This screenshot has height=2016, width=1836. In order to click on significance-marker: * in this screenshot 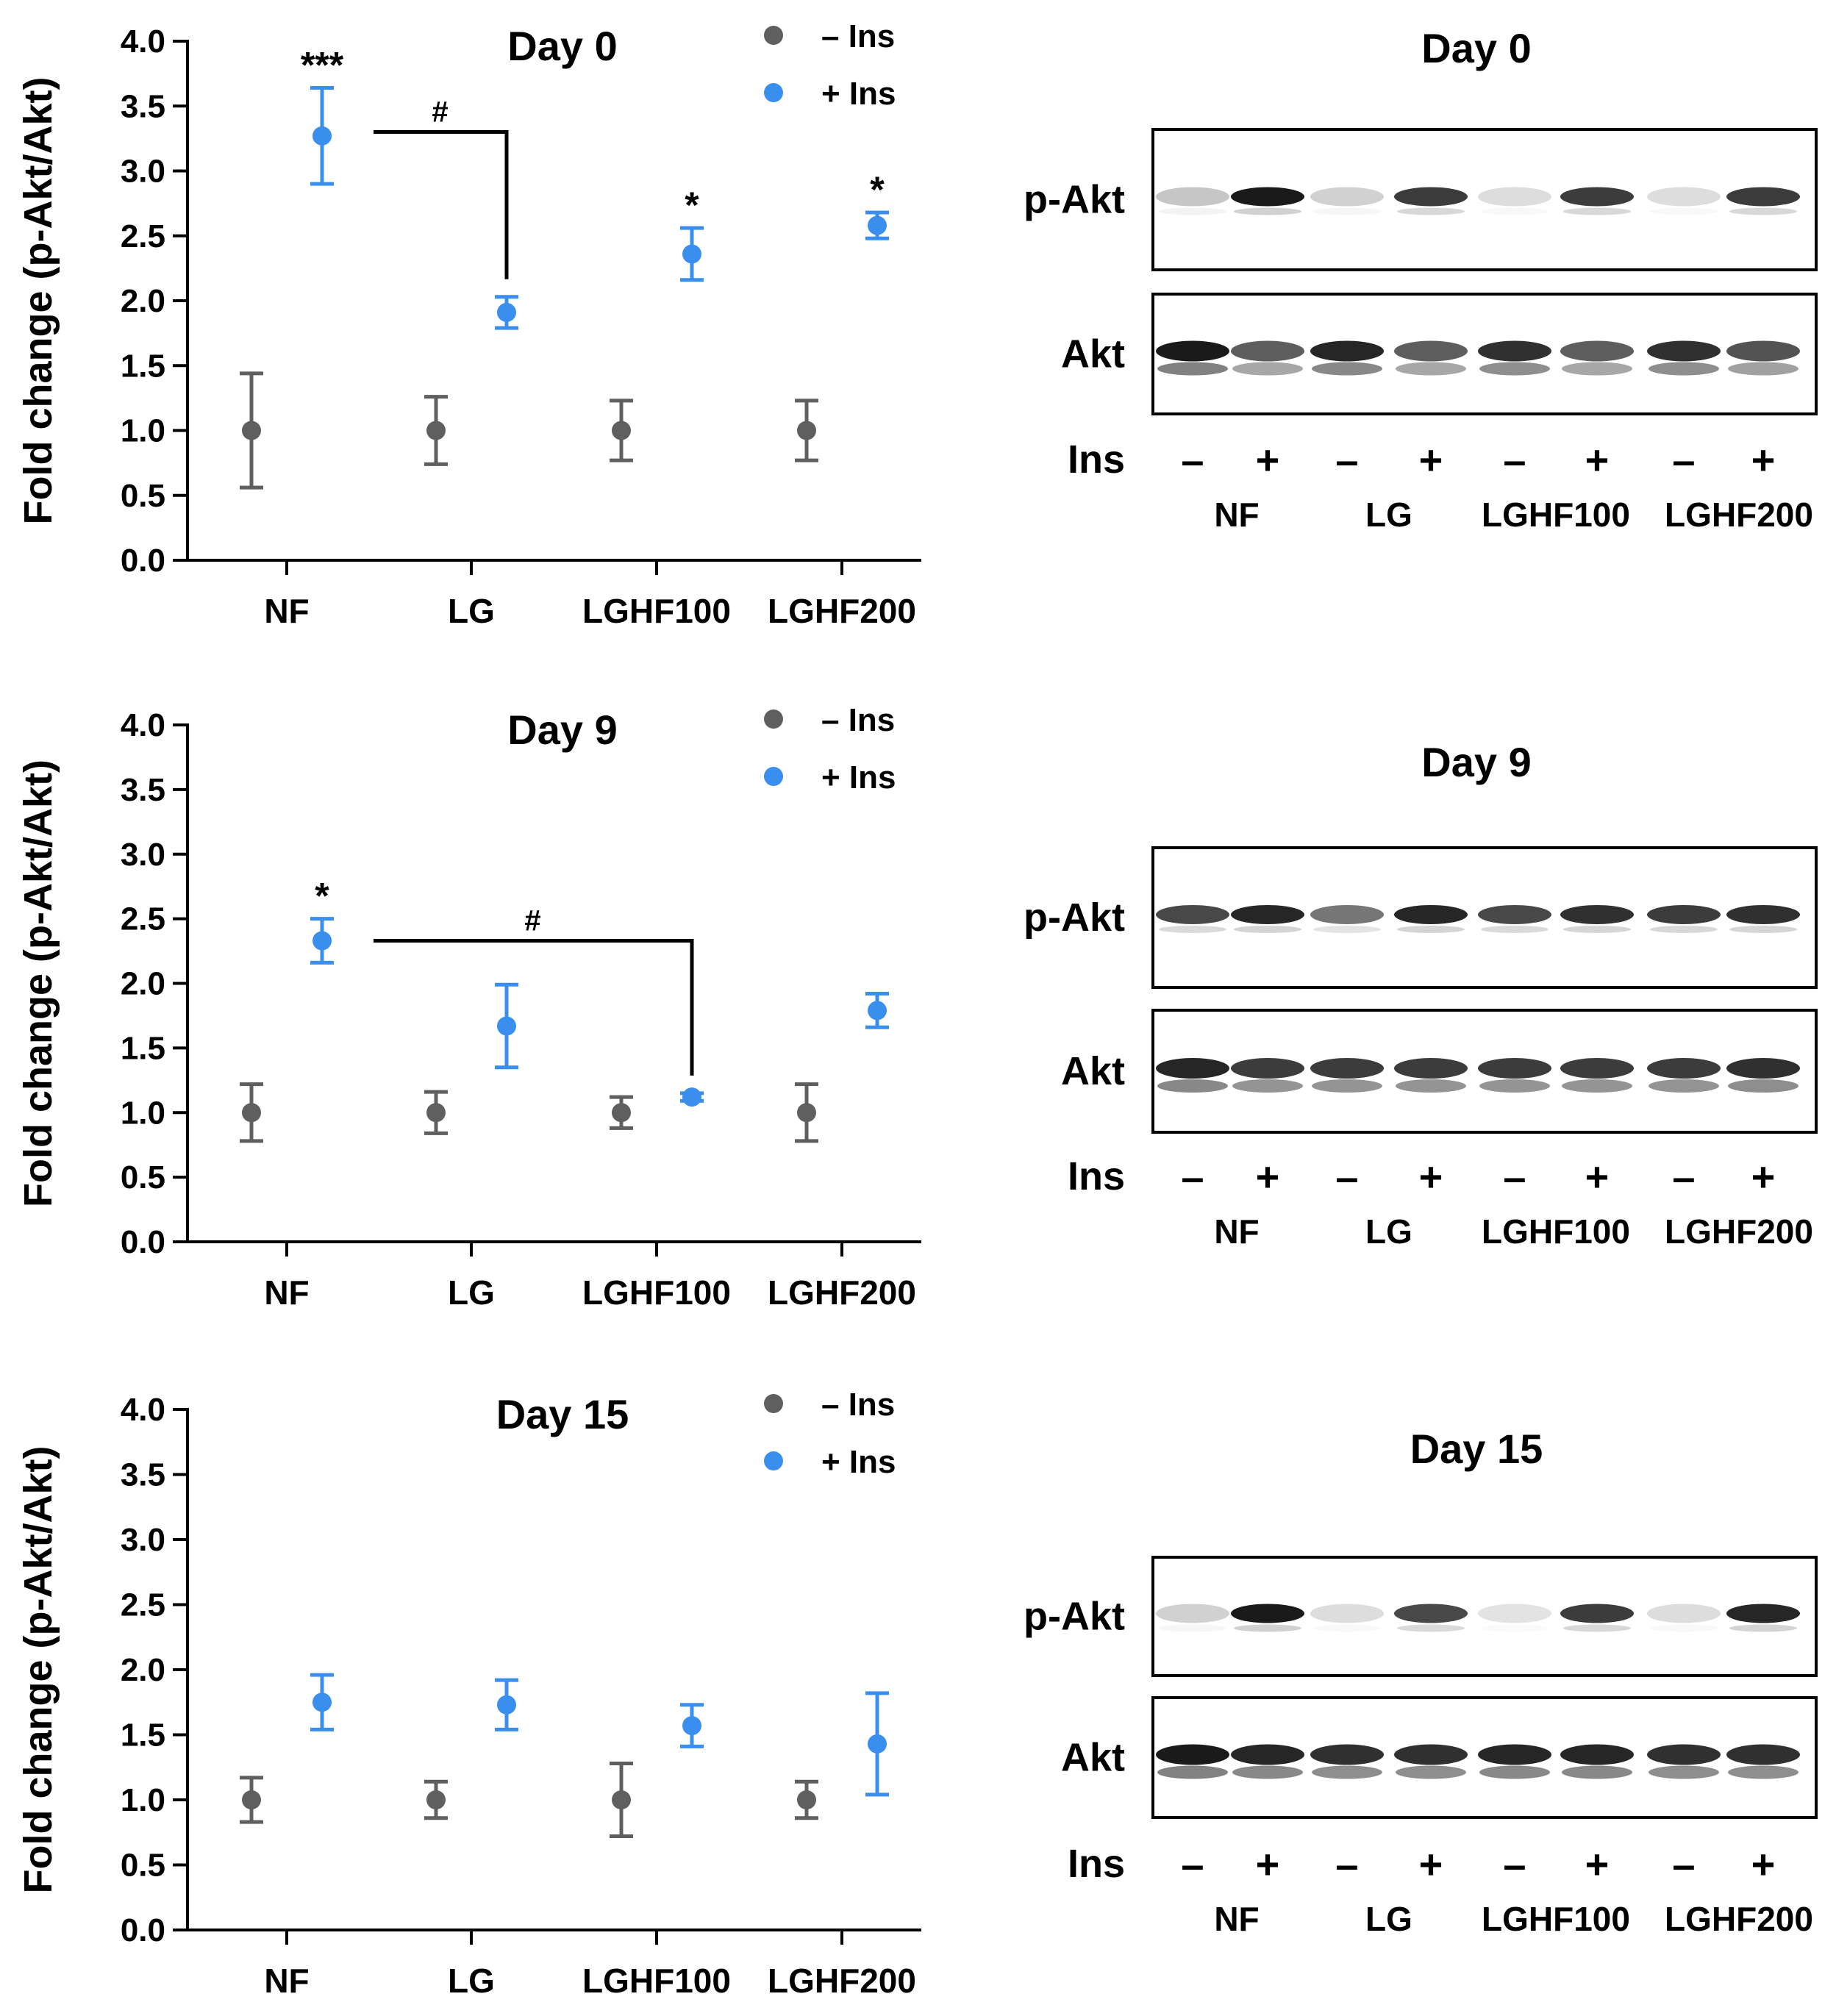, I will do `click(322, 896)`.